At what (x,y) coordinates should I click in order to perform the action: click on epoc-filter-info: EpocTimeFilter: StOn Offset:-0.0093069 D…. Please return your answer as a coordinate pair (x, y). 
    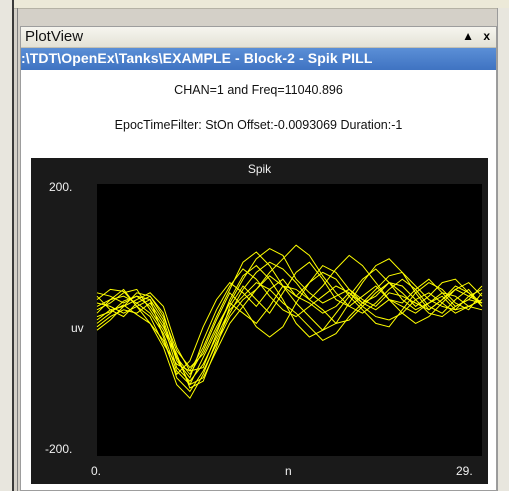
    Looking at the image, I should click on (258, 125).